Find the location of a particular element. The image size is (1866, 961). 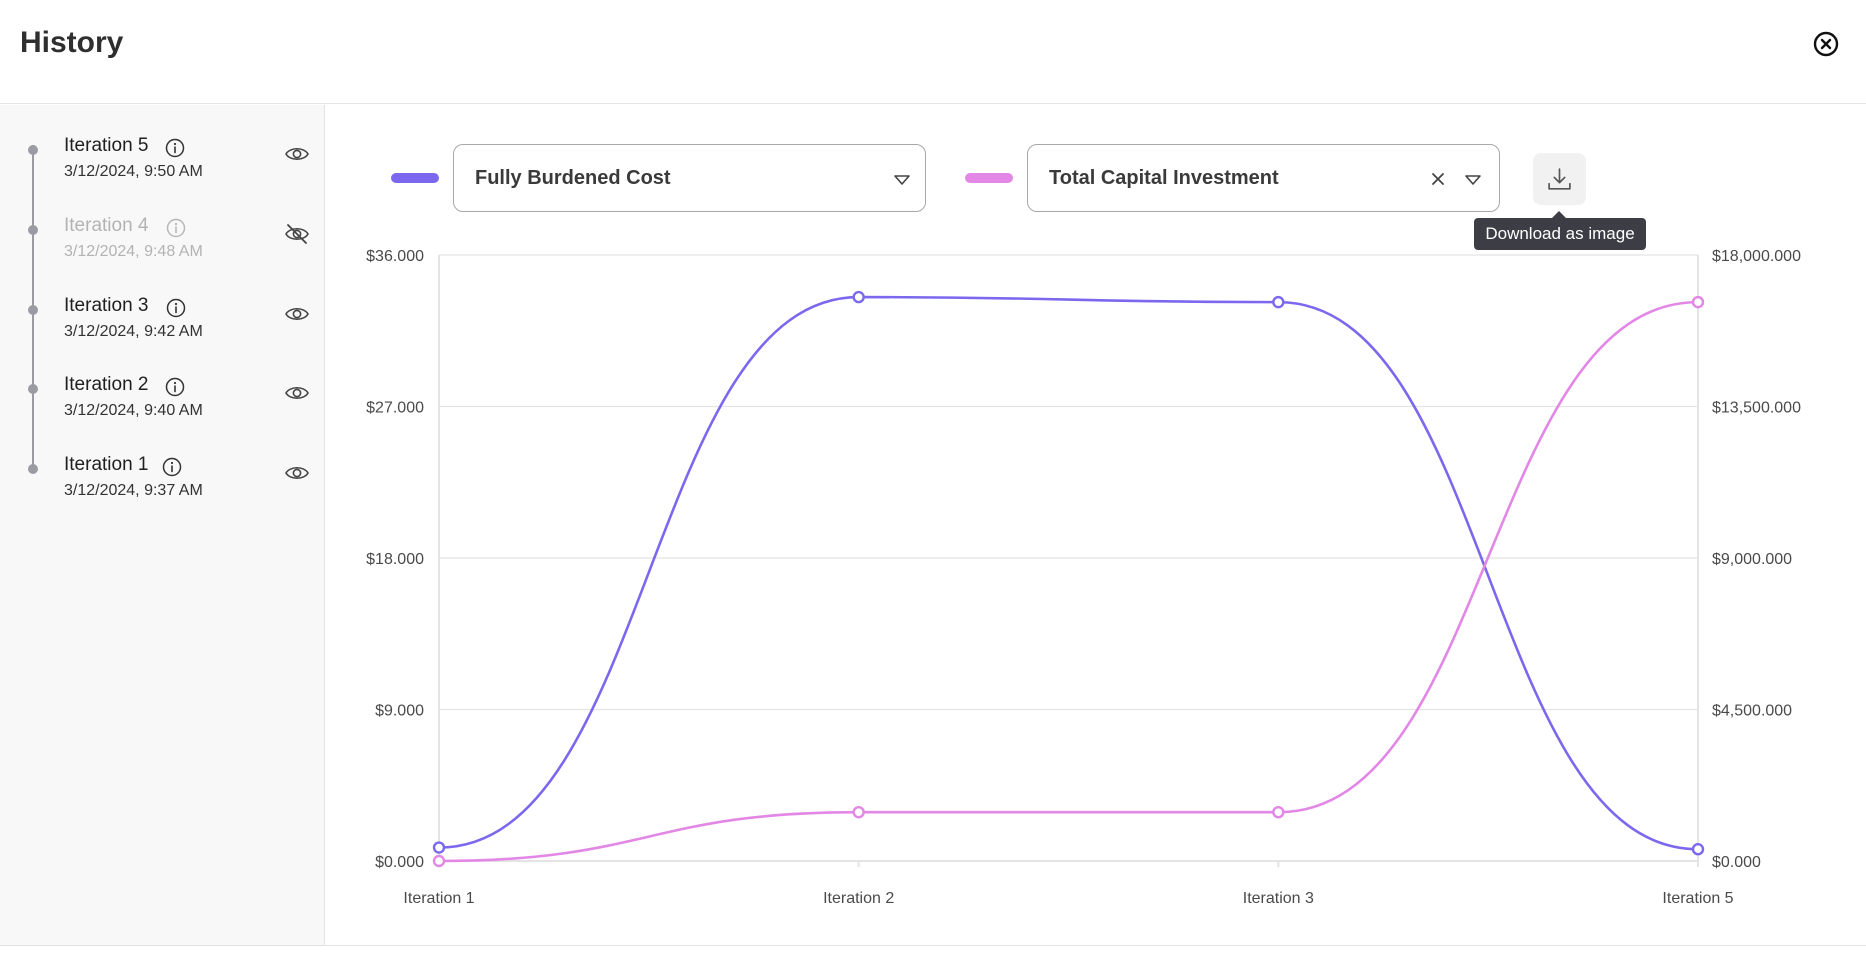

y-left-tick-label: $27.000 is located at coordinates (395, 408).